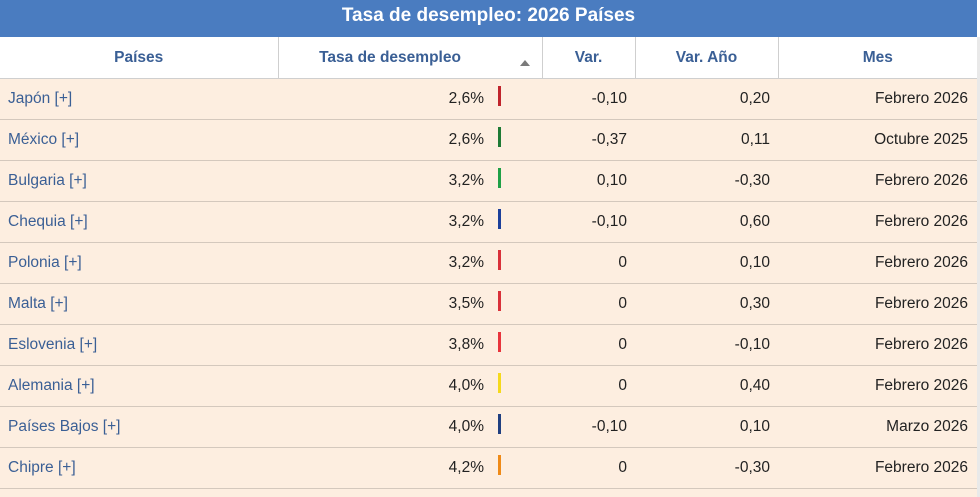 The width and height of the screenshot is (980, 497). I want to click on country-link: México [+], so click(139, 140).